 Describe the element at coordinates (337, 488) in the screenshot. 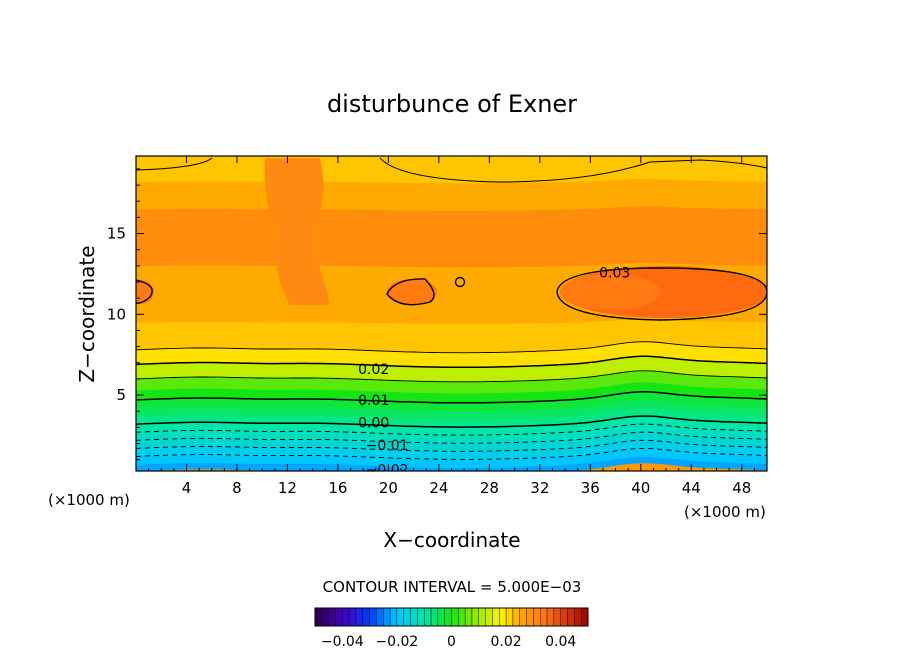

I see `x-tick-label: 16` at that location.